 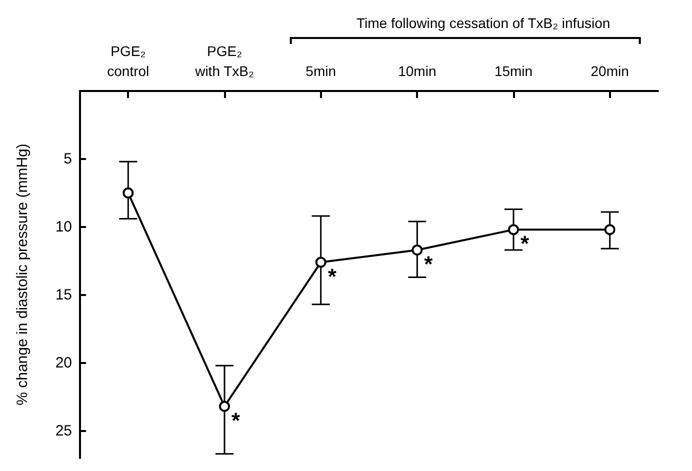 I want to click on text: Time following cessation of TxB₂ infusion, so click(x=483, y=23).